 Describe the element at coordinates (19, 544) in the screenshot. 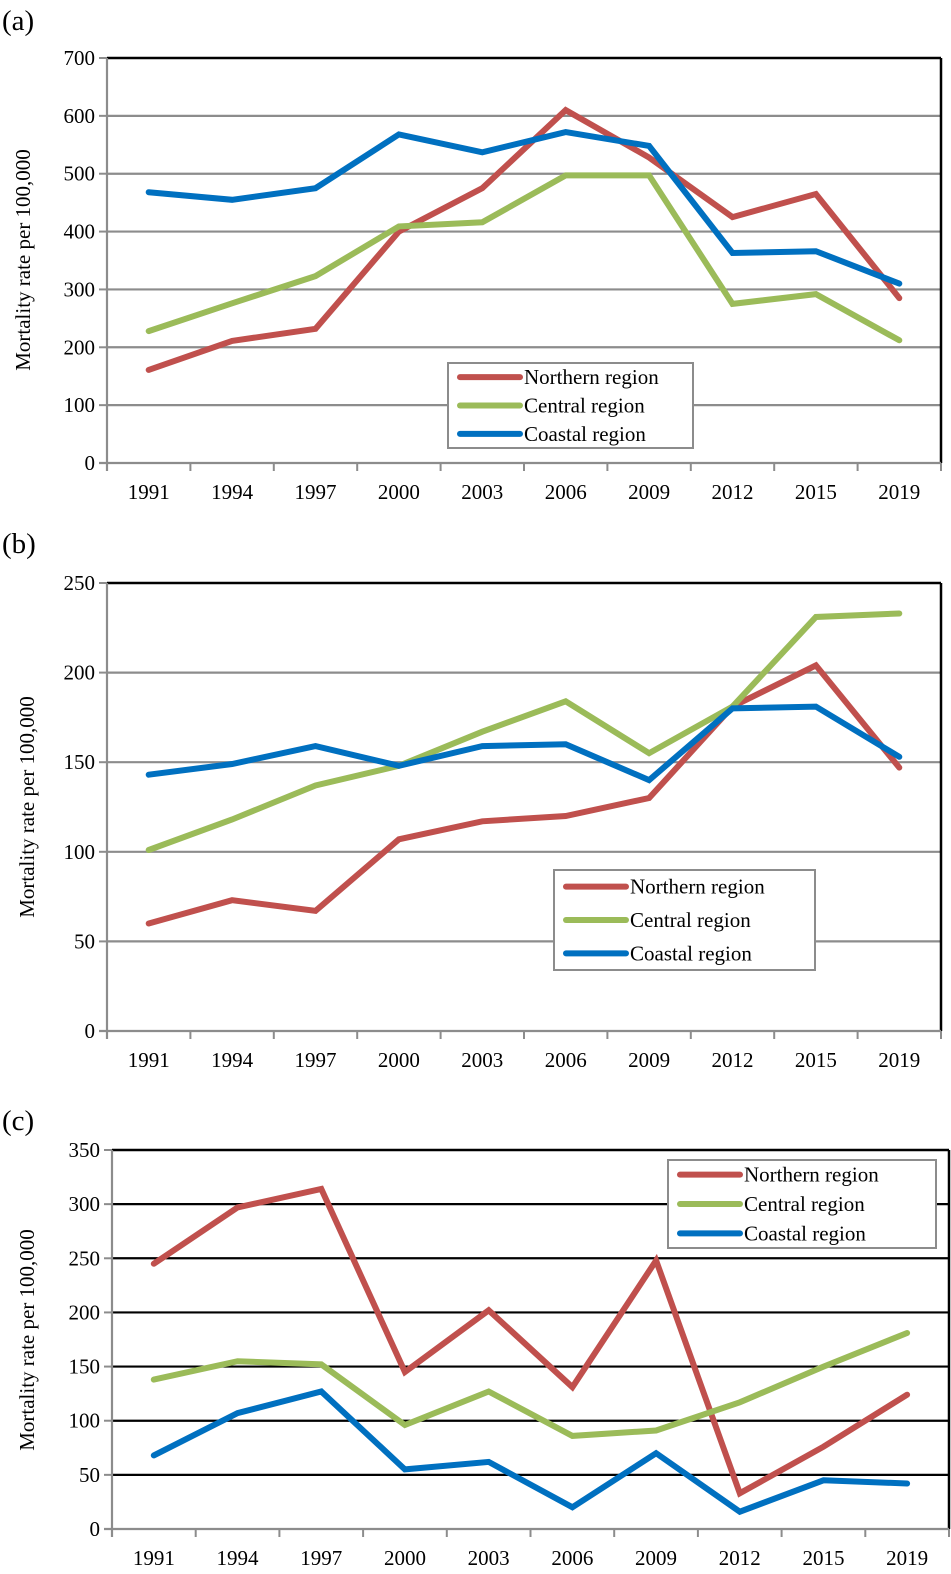

I see `panel-label: (b)` at that location.